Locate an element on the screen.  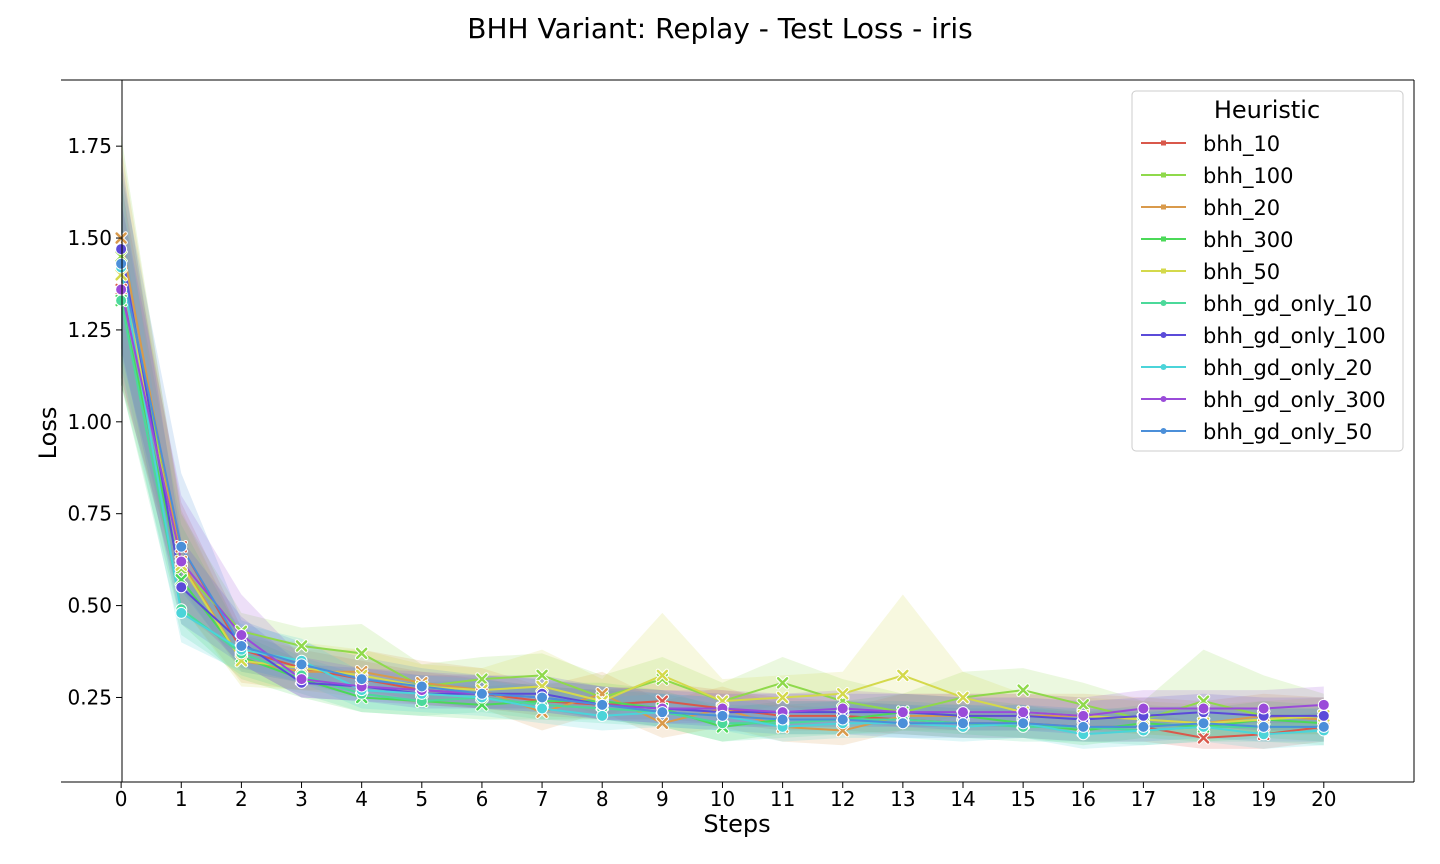
legend-item-bhh_10: bhh_10 is located at coordinates (1210, 144).